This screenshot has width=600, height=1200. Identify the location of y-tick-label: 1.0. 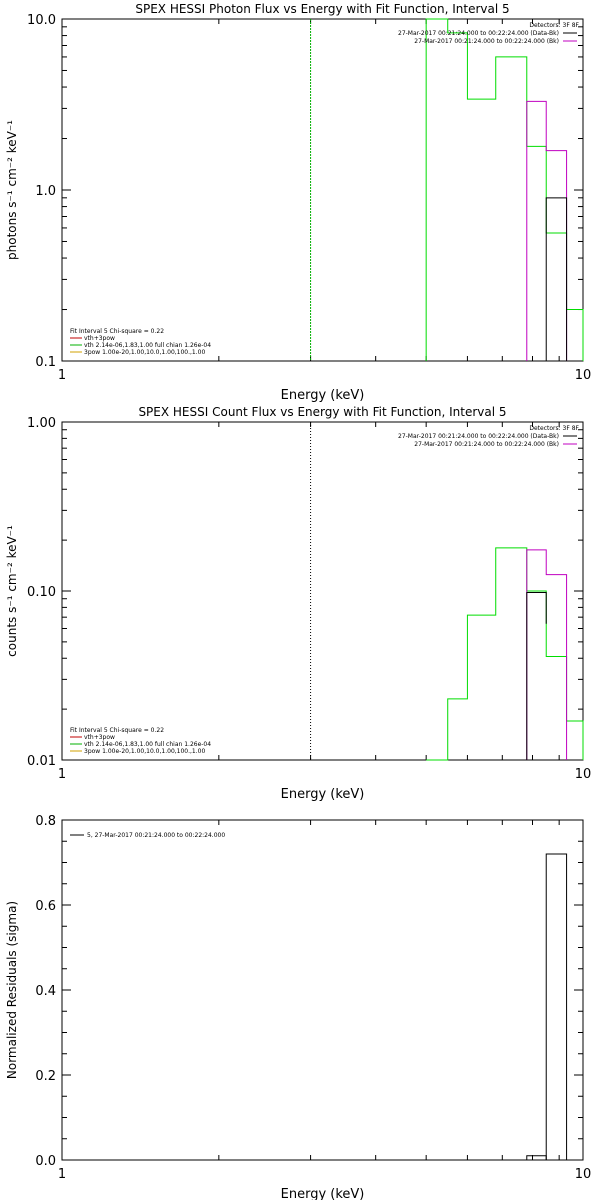
(45, 191).